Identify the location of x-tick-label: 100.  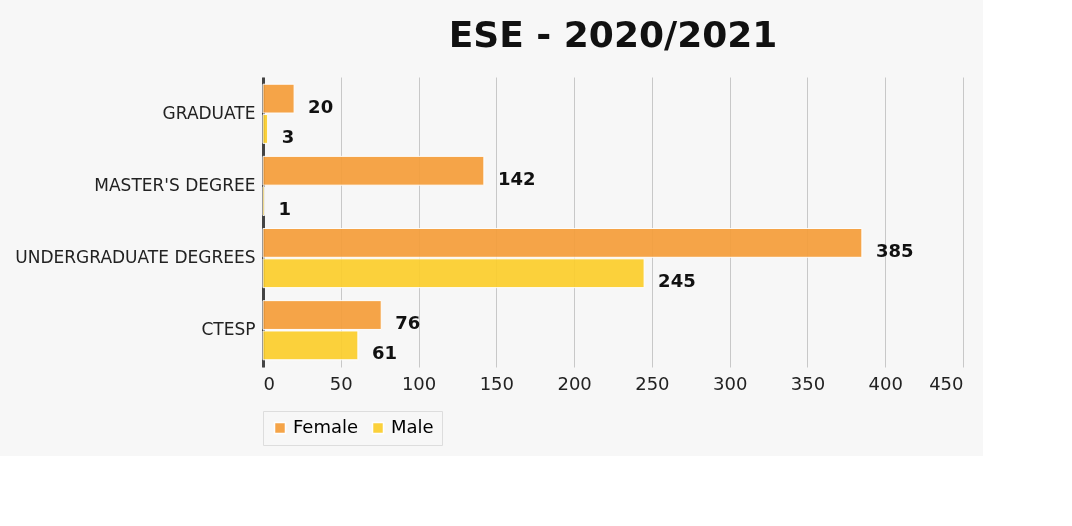
(419, 383).